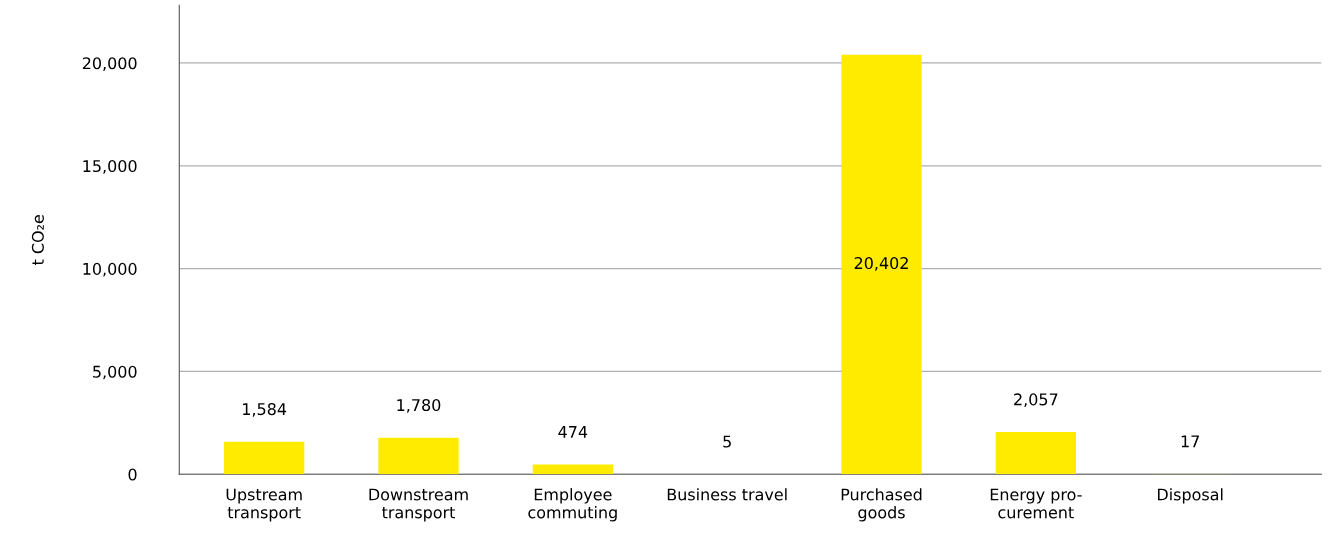 Image resolution: width=1328 pixels, height=542 pixels. Describe the element at coordinates (1190, 496) in the screenshot. I see `x-tick-label: Disposal` at that location.